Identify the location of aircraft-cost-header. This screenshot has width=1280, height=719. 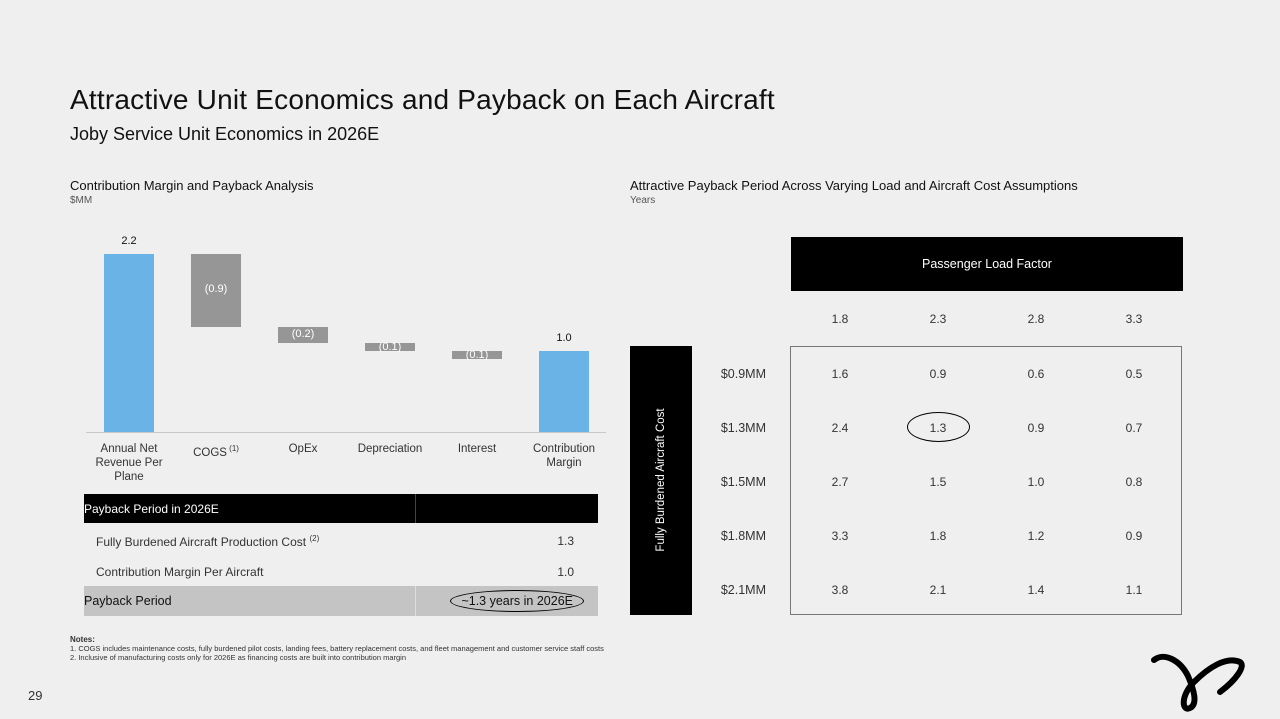
(661, 480).